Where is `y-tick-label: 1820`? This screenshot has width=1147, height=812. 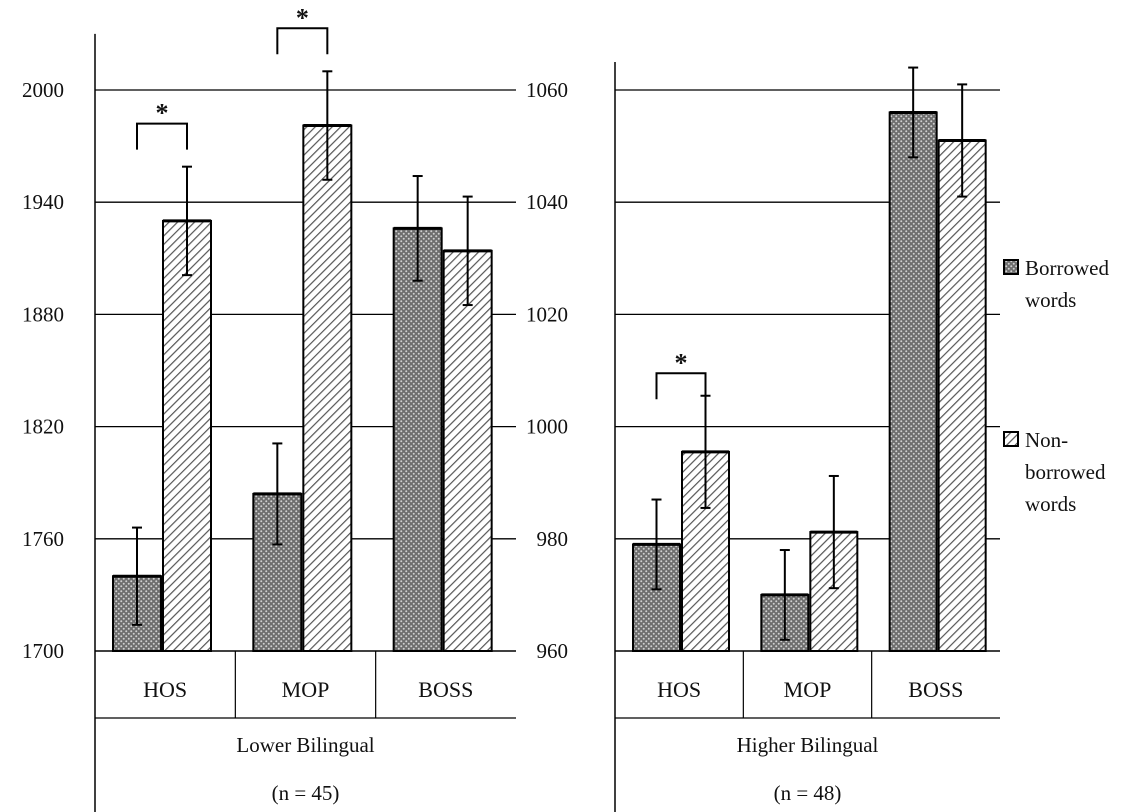
y-tick-label: 1820 is located at coordinates (43, 427).